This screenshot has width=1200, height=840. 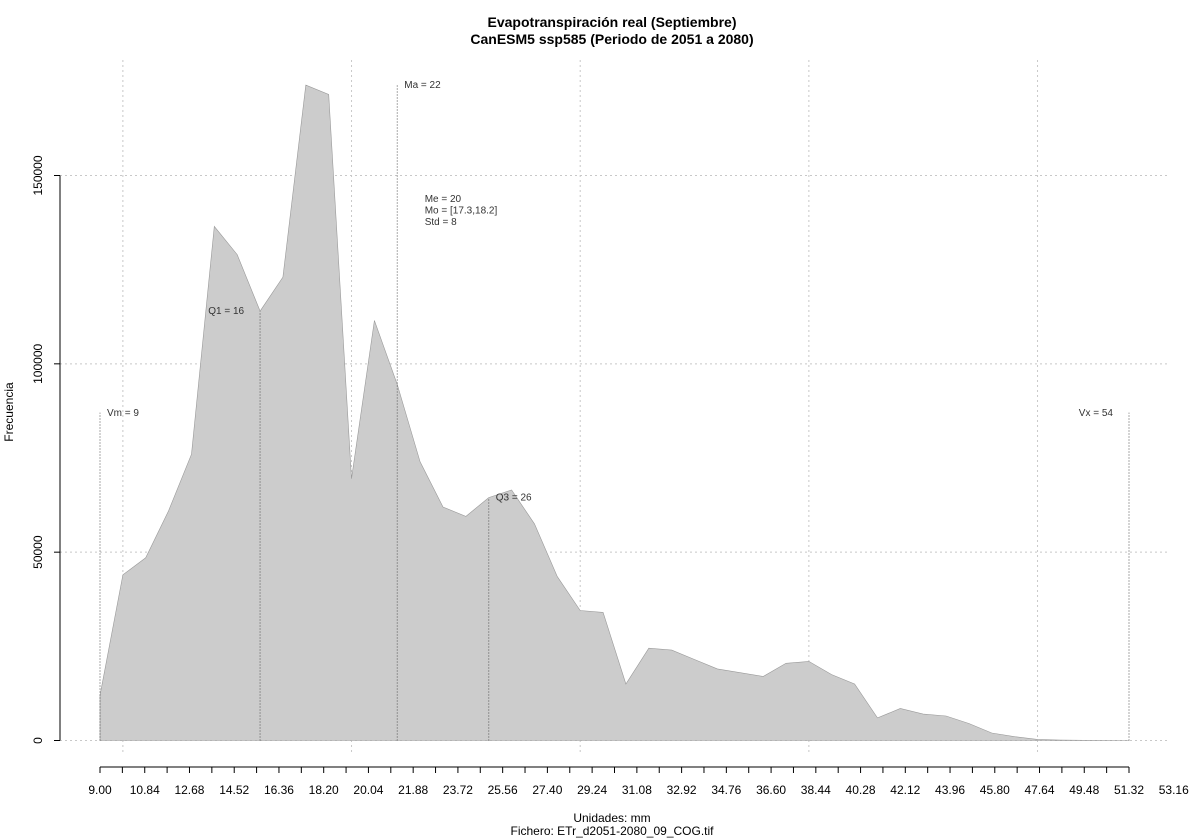 I want to click on x-tick-label: 53.16, so click(x=1174, y=790).